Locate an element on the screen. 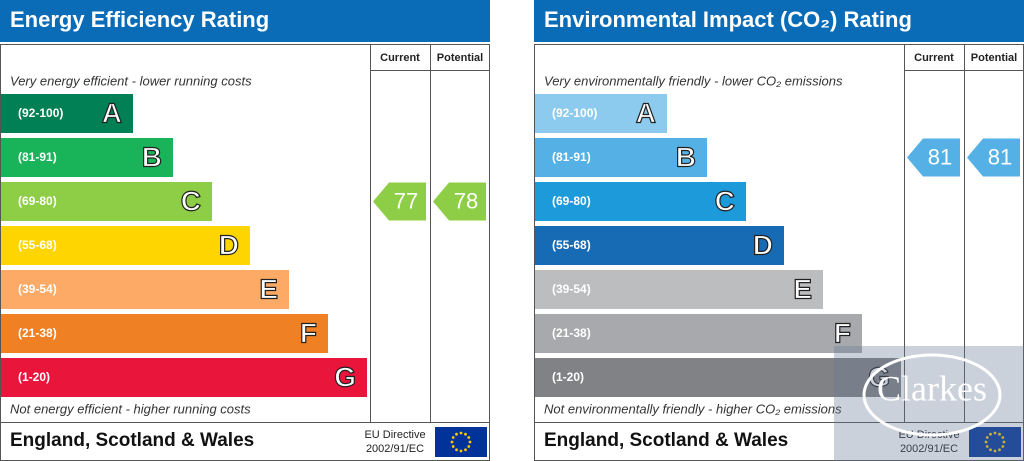 The image size is (1024, 461). panel-title: Environmental Impact (CO₂) Rating is located at coordinates (728, 19).